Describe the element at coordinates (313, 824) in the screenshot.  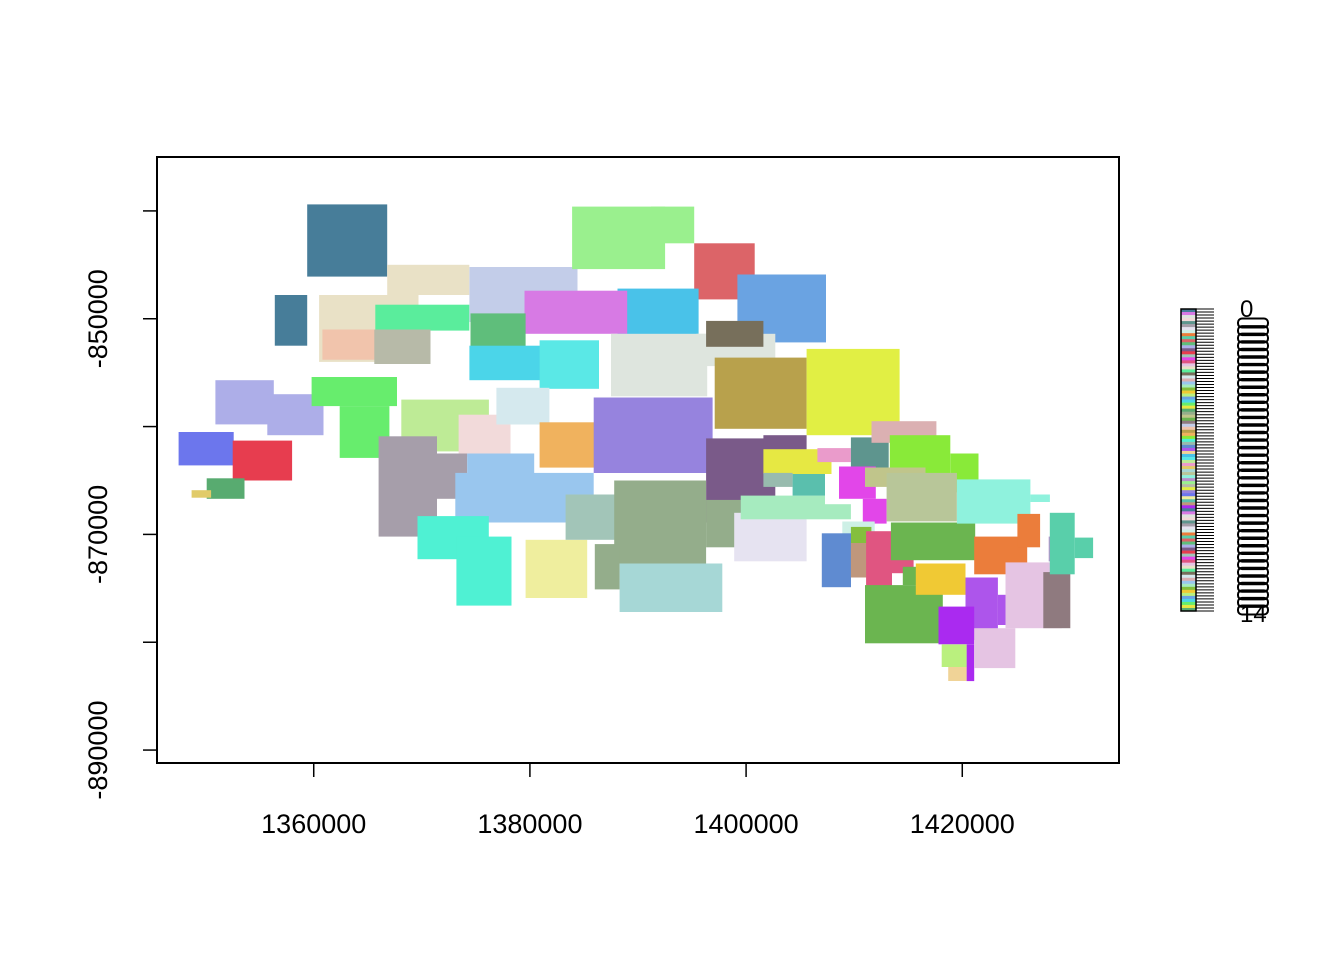
I see `x-tick-label-0: 1360000` at that location.